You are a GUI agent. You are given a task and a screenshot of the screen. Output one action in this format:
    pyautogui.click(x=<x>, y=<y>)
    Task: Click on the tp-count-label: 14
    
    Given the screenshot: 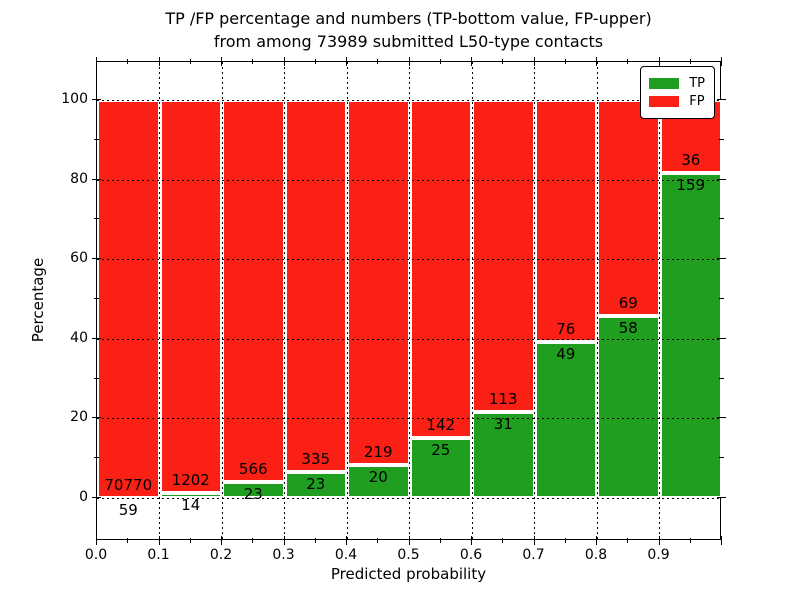 What is the action you would take?
    pyautogui.click(x=191, y=505)
    